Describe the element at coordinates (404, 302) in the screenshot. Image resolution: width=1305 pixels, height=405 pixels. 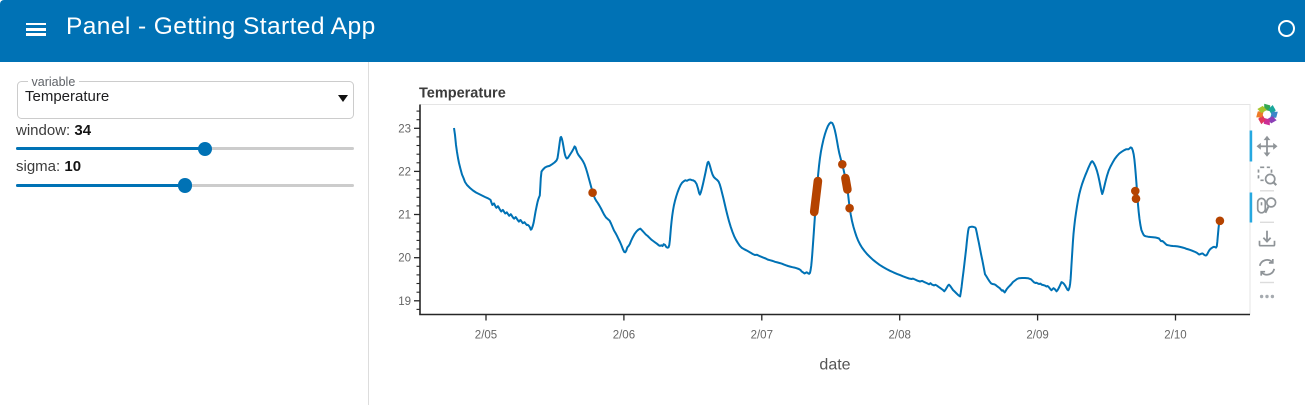
I see `svg-text: 19` at that location.